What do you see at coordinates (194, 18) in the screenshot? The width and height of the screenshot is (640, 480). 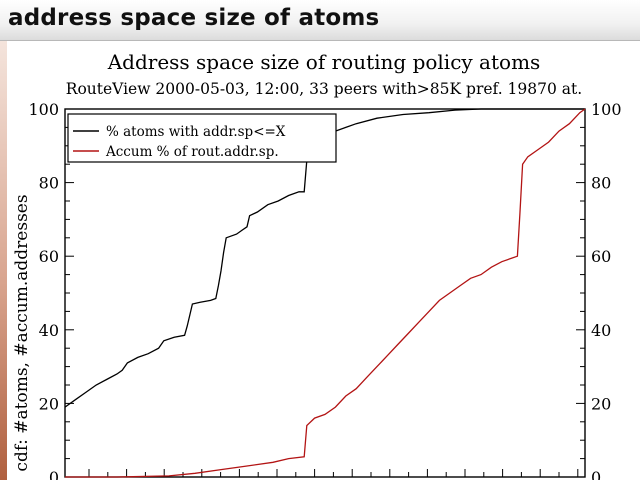 I see `slide-title: address space size of atoms` at bounding box center [194, 18].